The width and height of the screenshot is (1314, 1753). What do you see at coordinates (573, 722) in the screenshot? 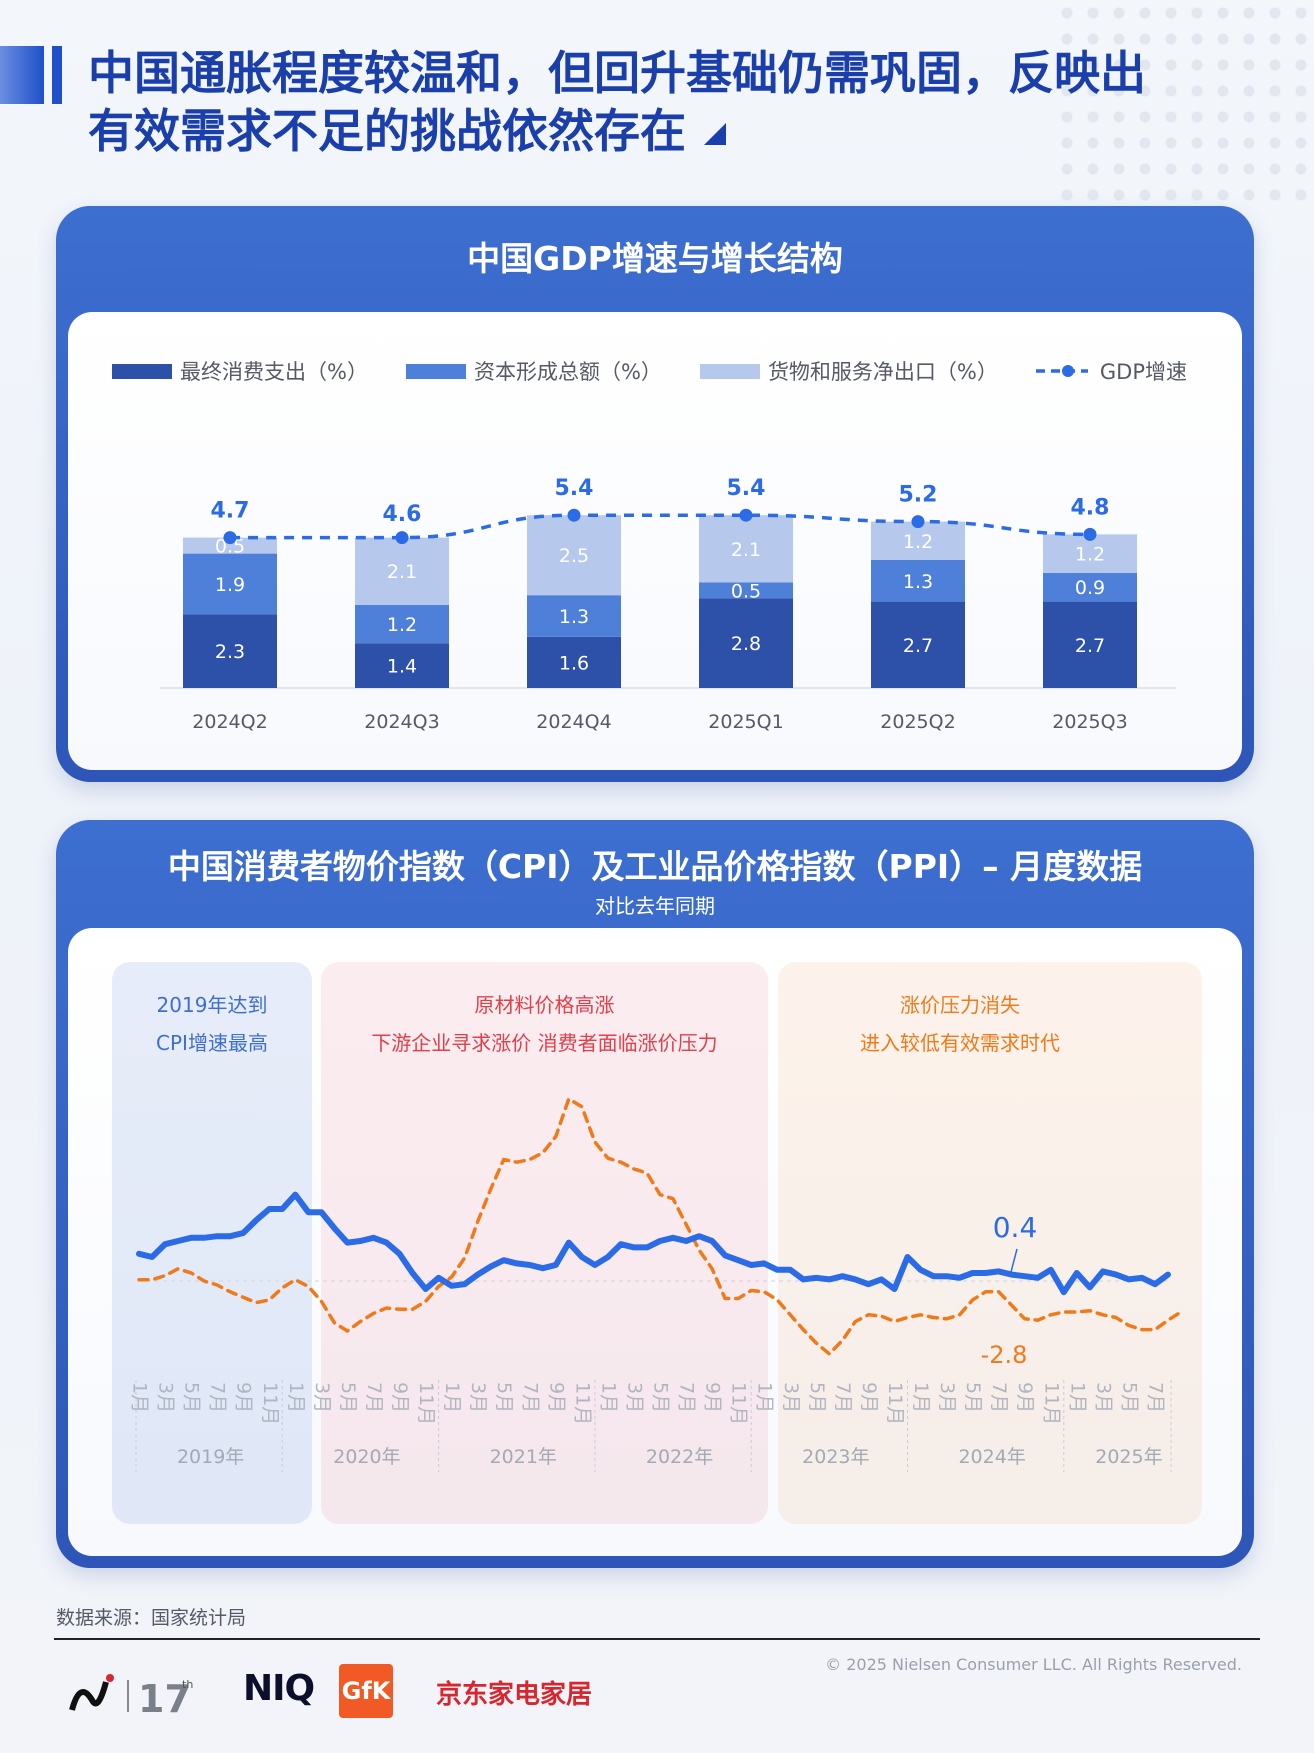
I see `x-tick-2024Q4: 2024Q4` at bounding box center [573, 722].